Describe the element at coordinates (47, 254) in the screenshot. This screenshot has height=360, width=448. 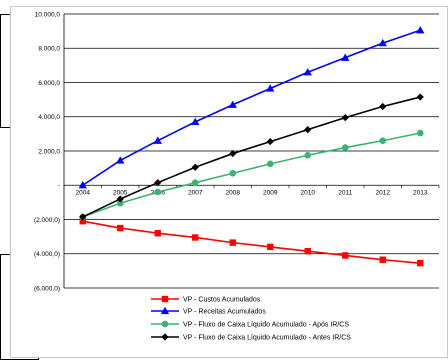
I see `y-tick-label: (4.000,0)` at that location.